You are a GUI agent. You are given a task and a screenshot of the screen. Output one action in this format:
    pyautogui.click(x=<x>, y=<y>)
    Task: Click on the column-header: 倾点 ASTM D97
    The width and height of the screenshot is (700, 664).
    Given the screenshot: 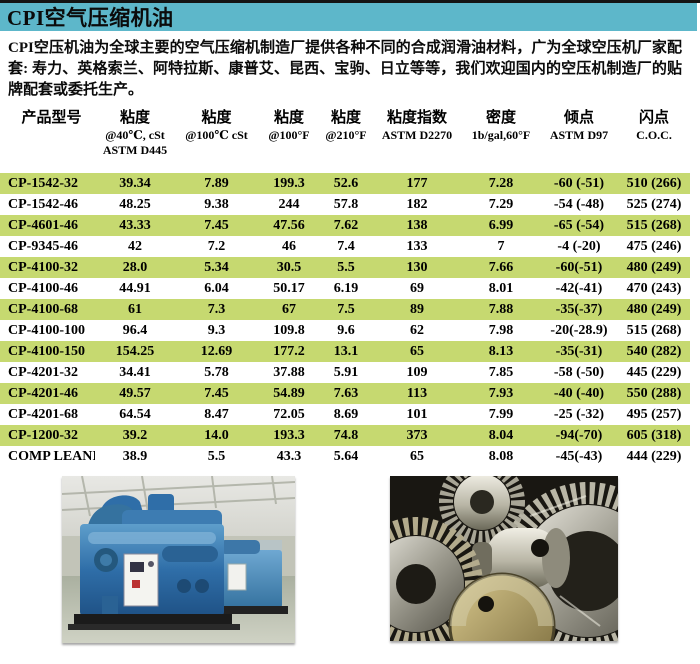 What is the action you would take?
    pyautogui.click(x=579, y=140)
    